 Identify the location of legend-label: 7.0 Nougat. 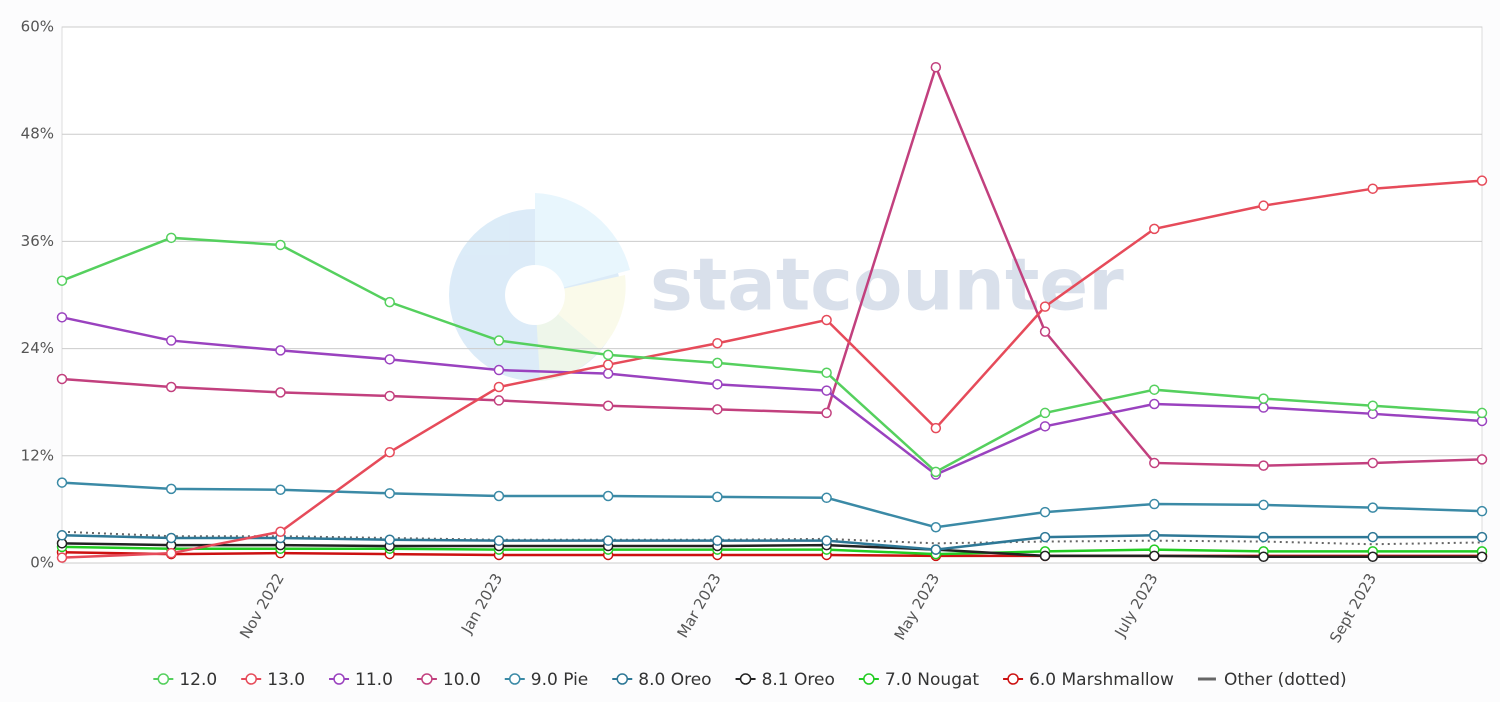
(932, 680).